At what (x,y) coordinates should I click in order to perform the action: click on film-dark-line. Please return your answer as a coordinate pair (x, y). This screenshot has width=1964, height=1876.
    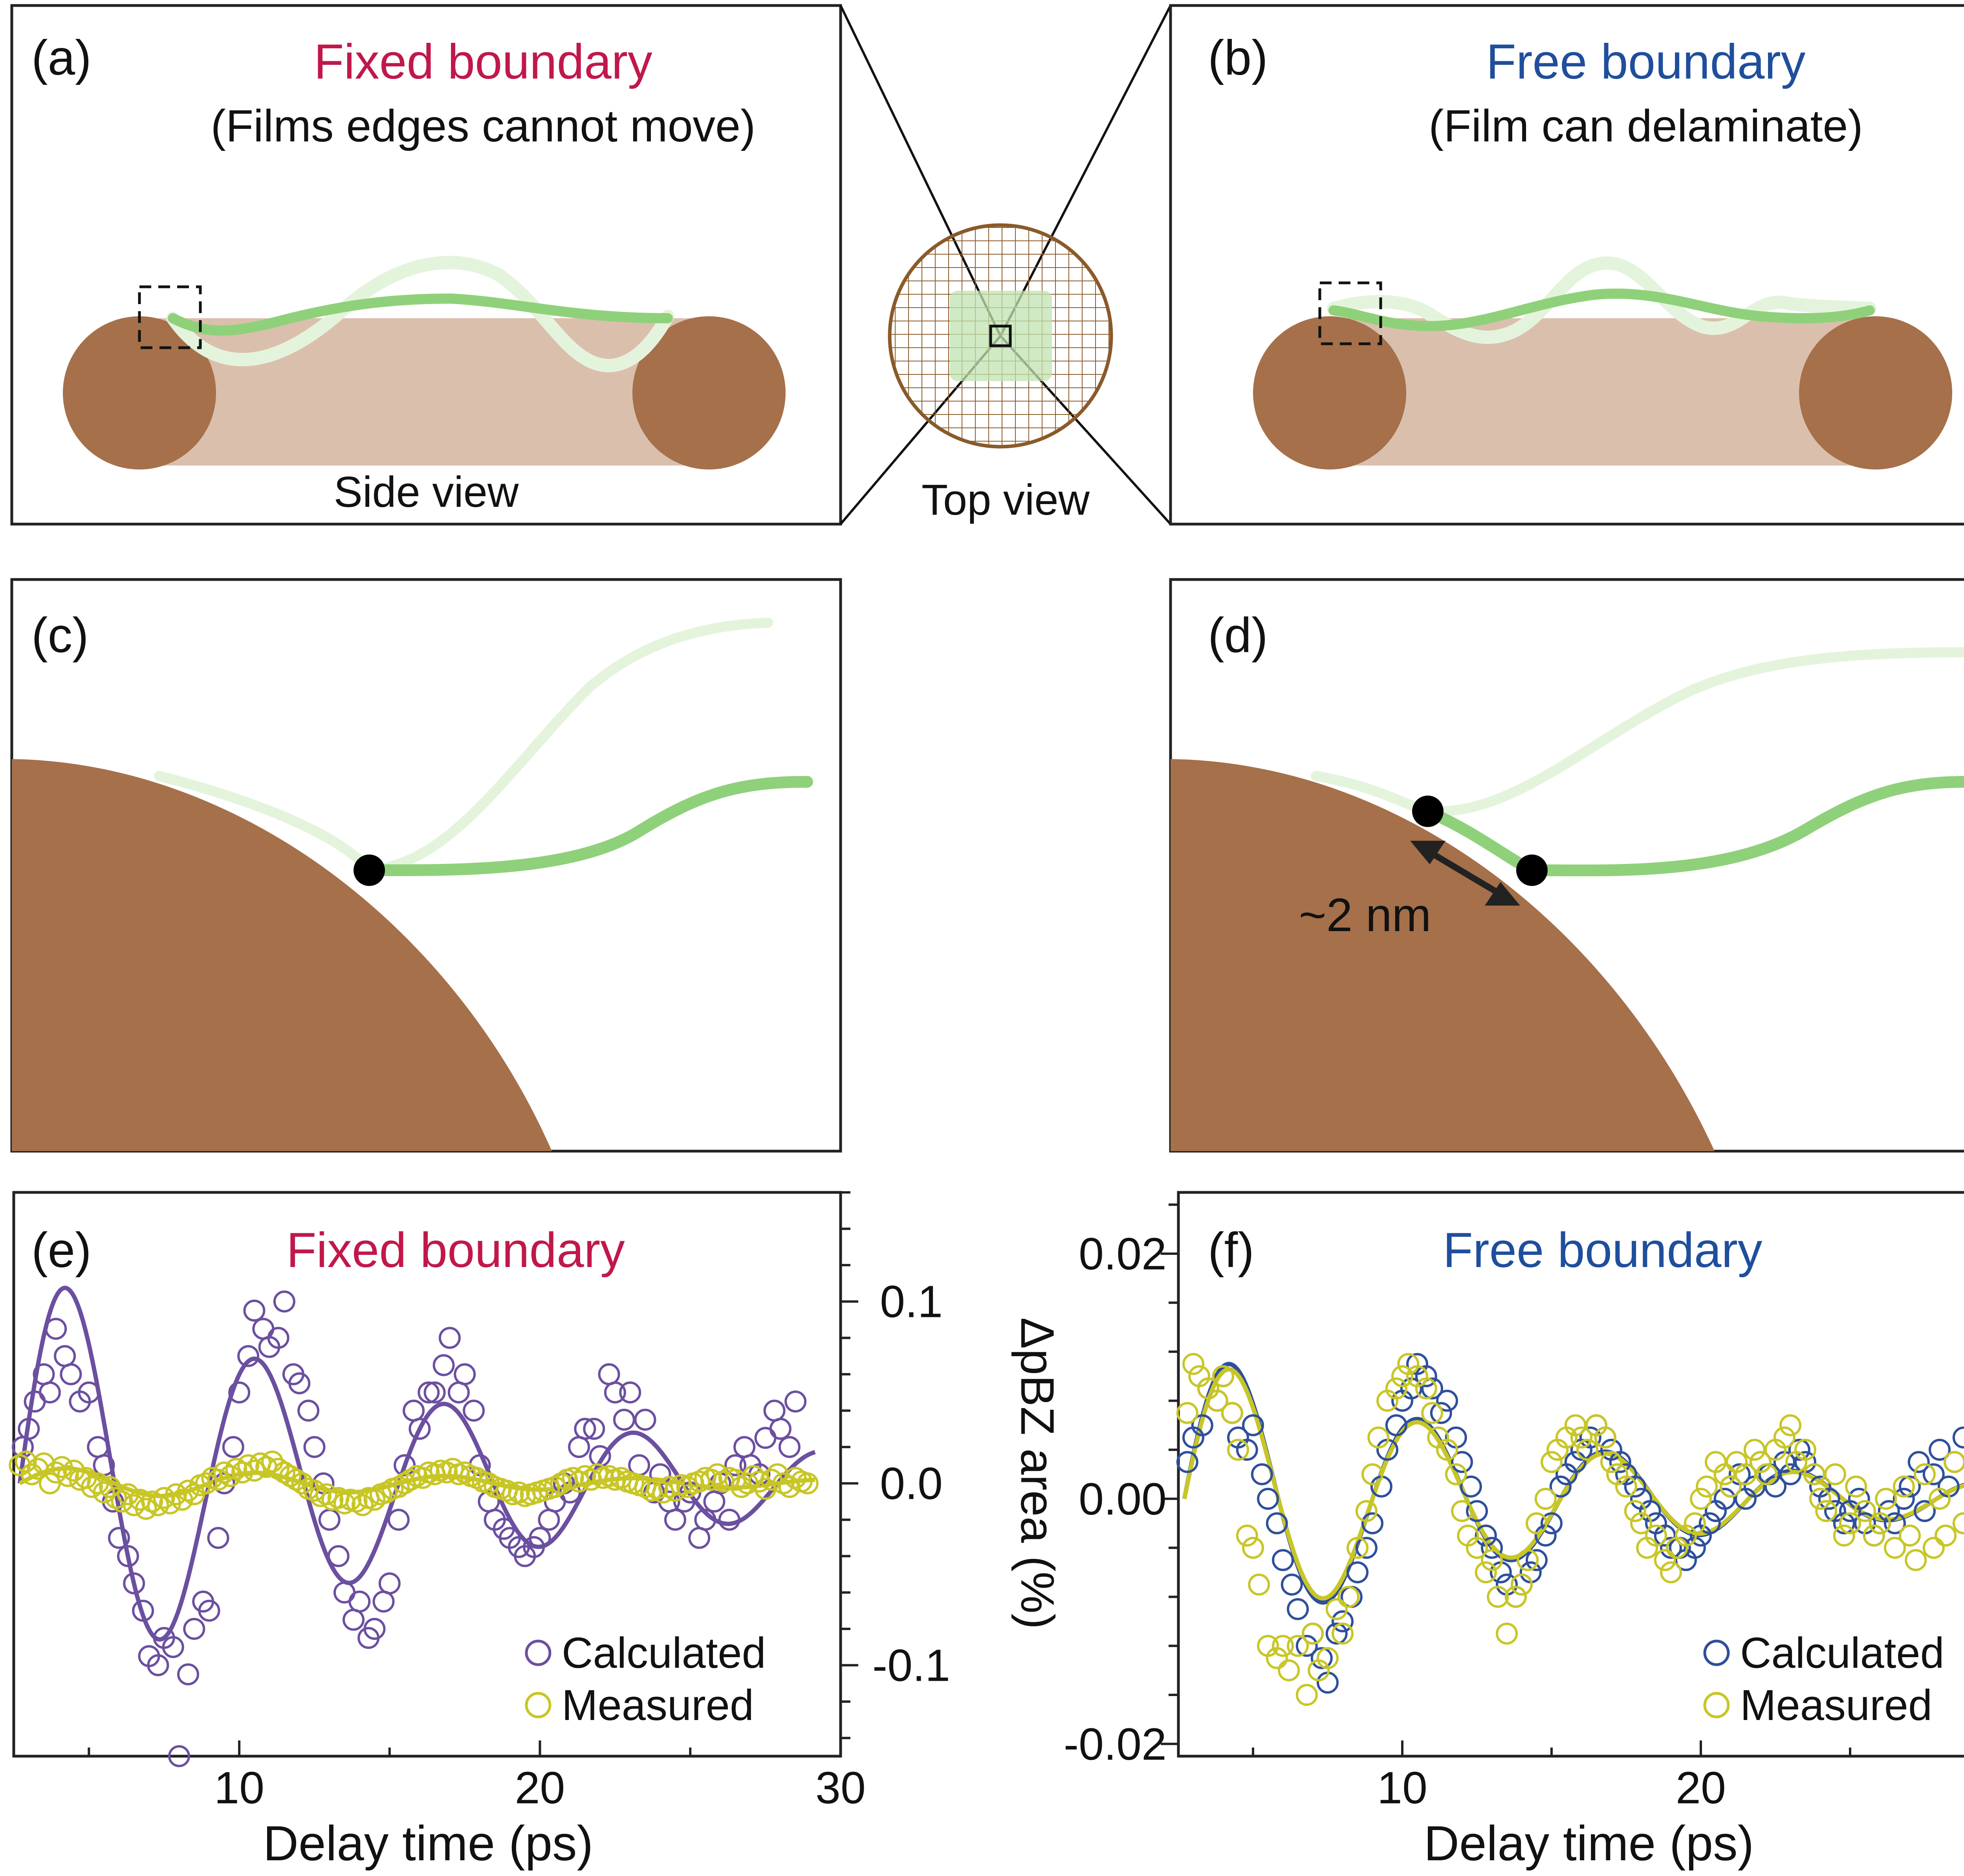
    Looking at the image, I should click on (588, 827).